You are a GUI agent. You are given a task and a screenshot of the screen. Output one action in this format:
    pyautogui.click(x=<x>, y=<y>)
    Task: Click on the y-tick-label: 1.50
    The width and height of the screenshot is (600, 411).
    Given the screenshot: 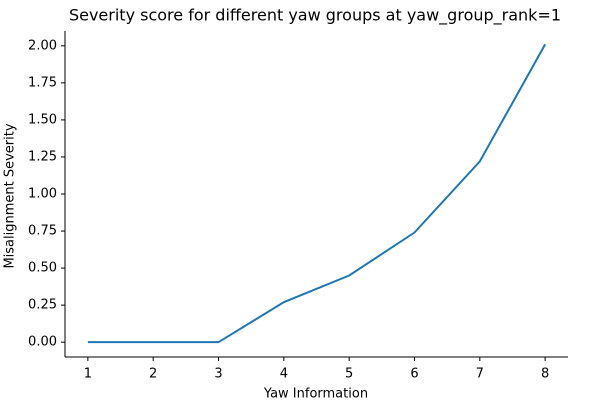 What is the action you would take?
    pyautogui.click(x=42, y=119)
    